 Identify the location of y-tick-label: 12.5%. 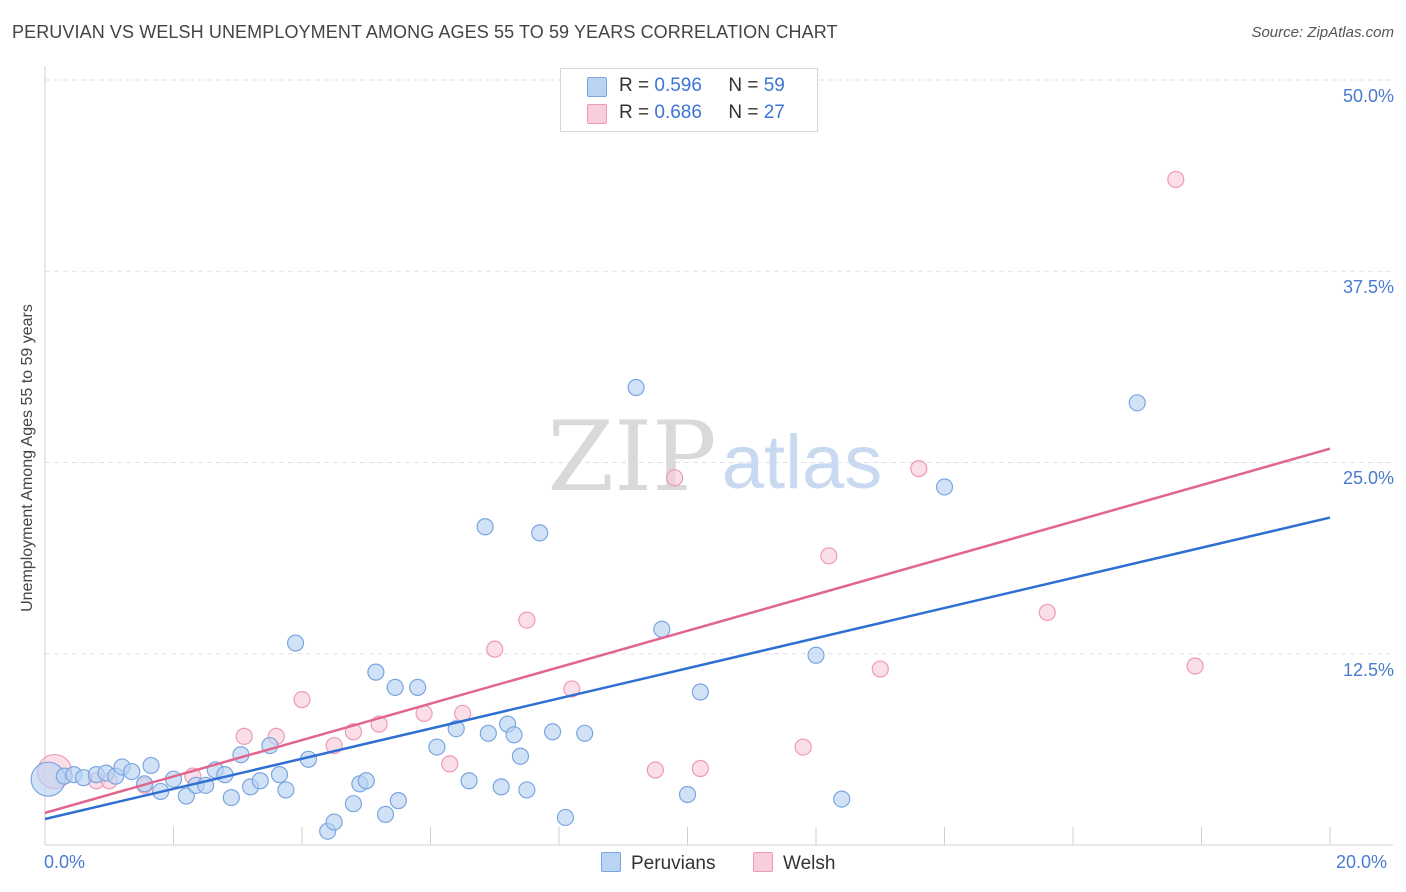
(1368, 670).